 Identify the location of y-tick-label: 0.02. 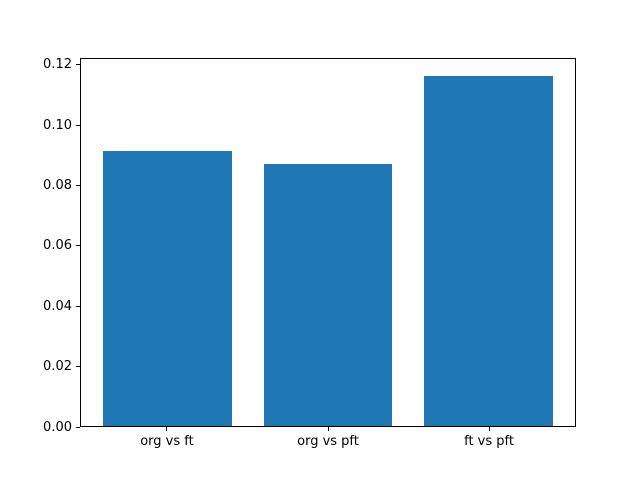
(57, 367).